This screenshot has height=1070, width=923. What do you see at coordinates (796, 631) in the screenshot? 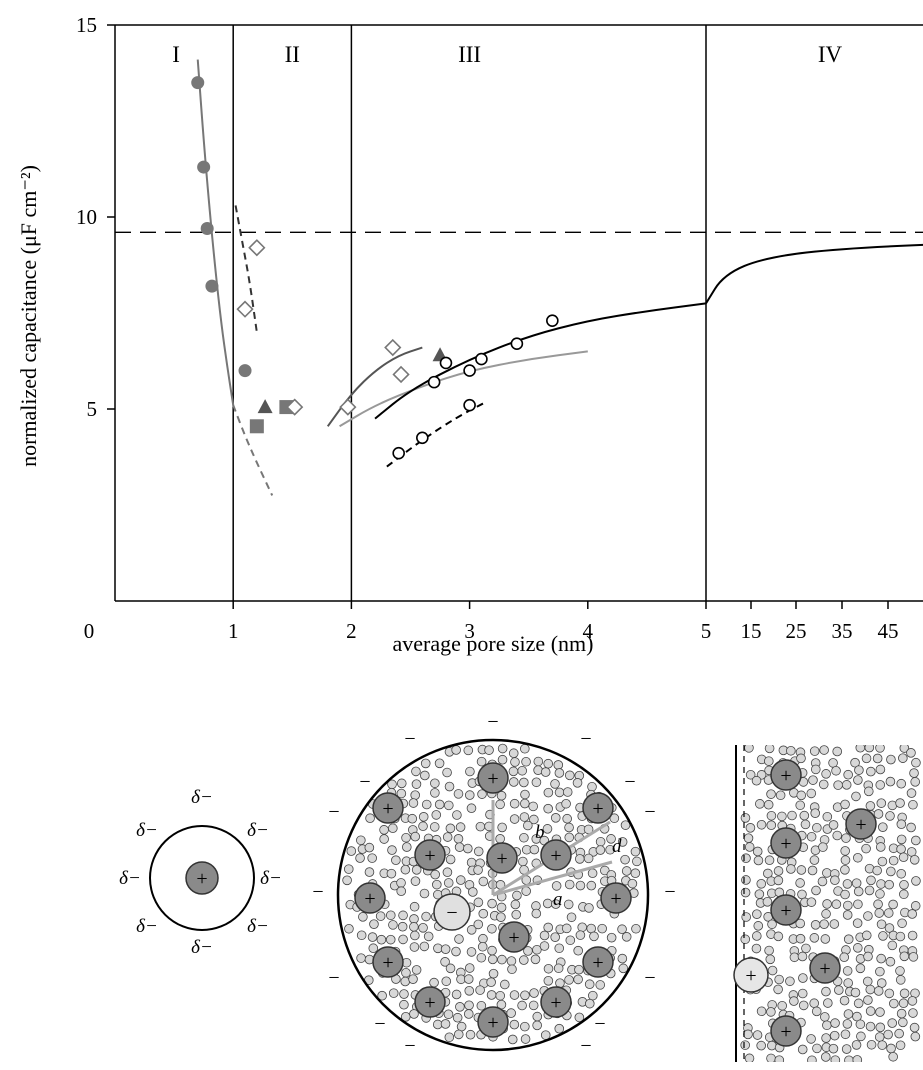
I see `x-tick-label: 25` at bounding box center [796, 631].